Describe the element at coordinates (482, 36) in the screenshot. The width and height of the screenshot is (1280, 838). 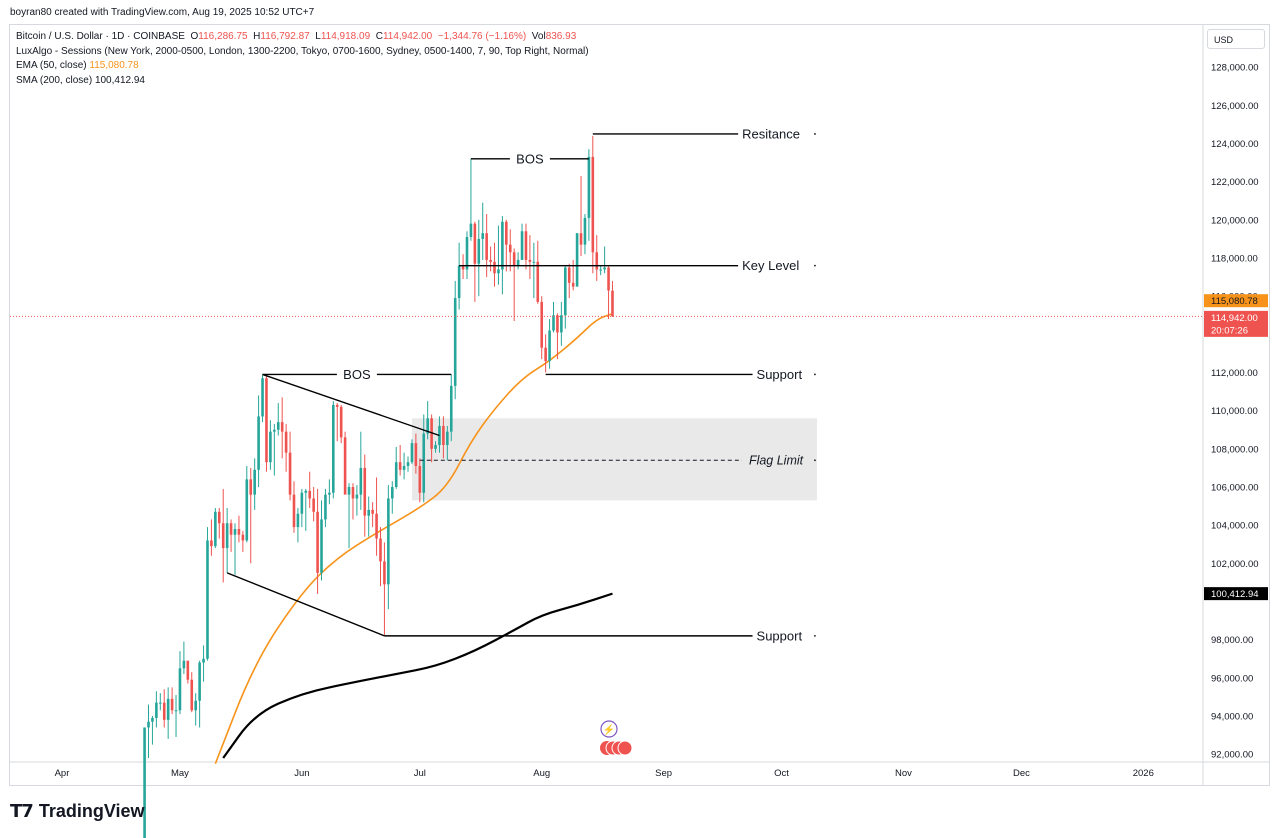
I see `legend-change: −1,344.76 (−1.16%)` at that location.